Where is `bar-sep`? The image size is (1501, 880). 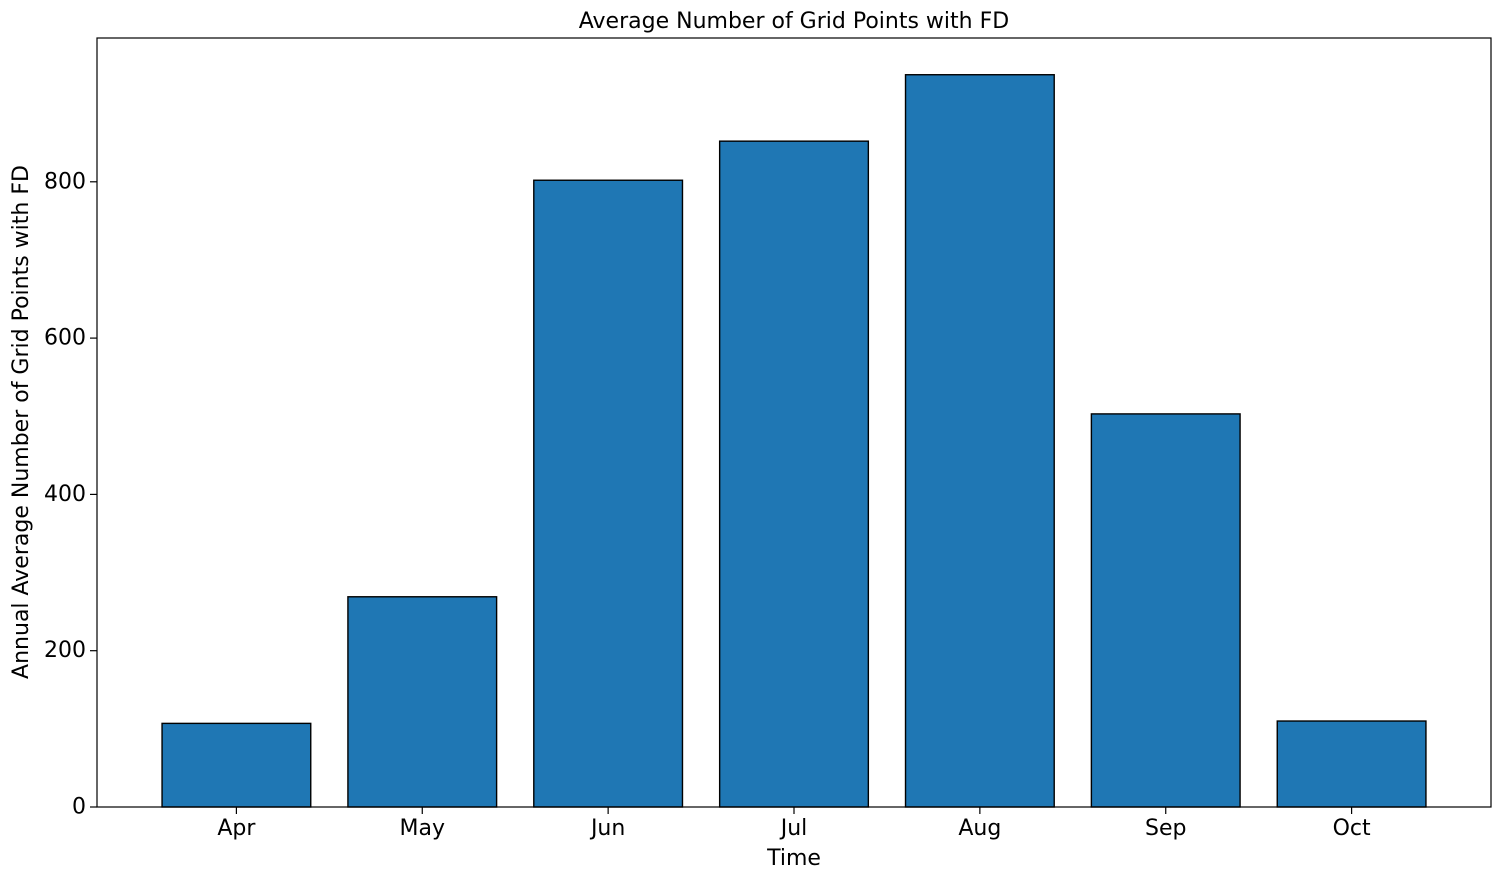
bar-sep is located at coordinates (1165, 610).